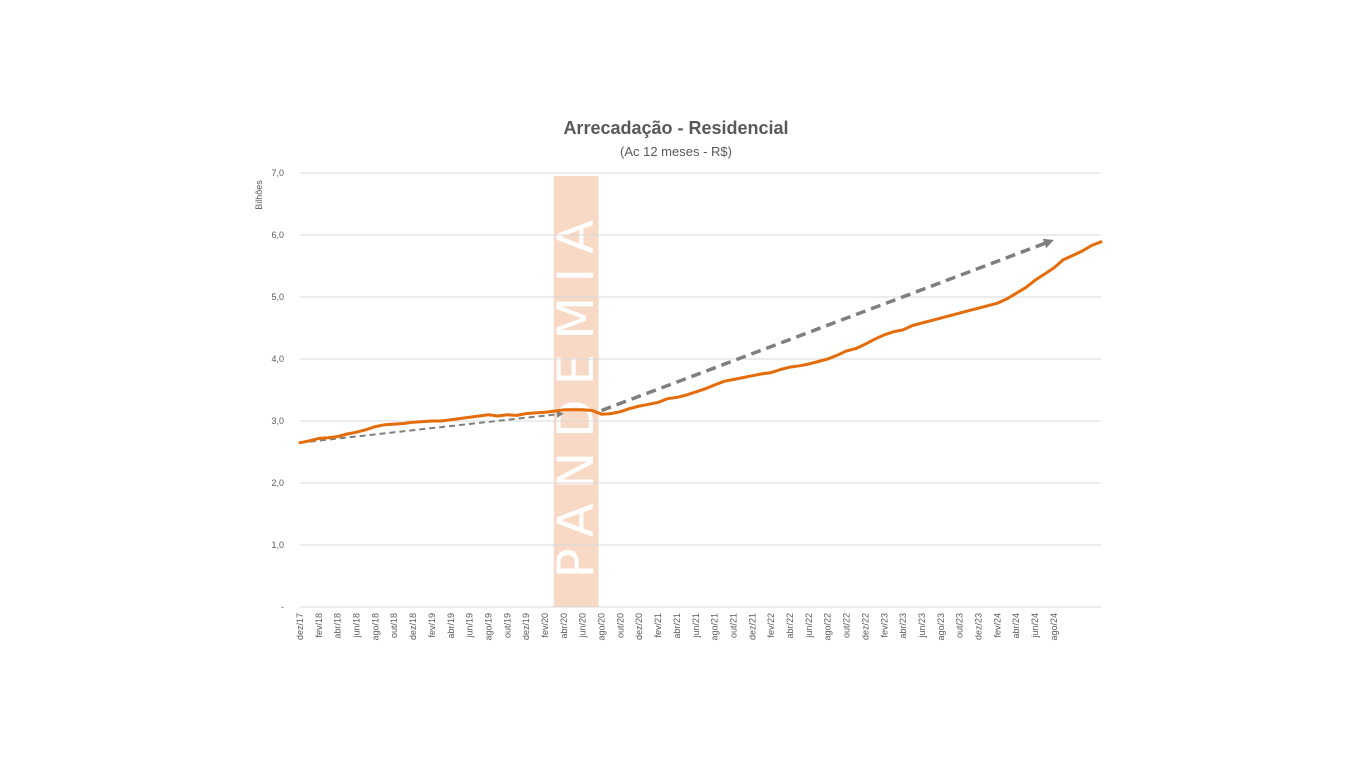  What do you see at coordinates (602, 627) in the screenshot?
I see `x-tick-label: ago/20` at bounding box center [602, 627].